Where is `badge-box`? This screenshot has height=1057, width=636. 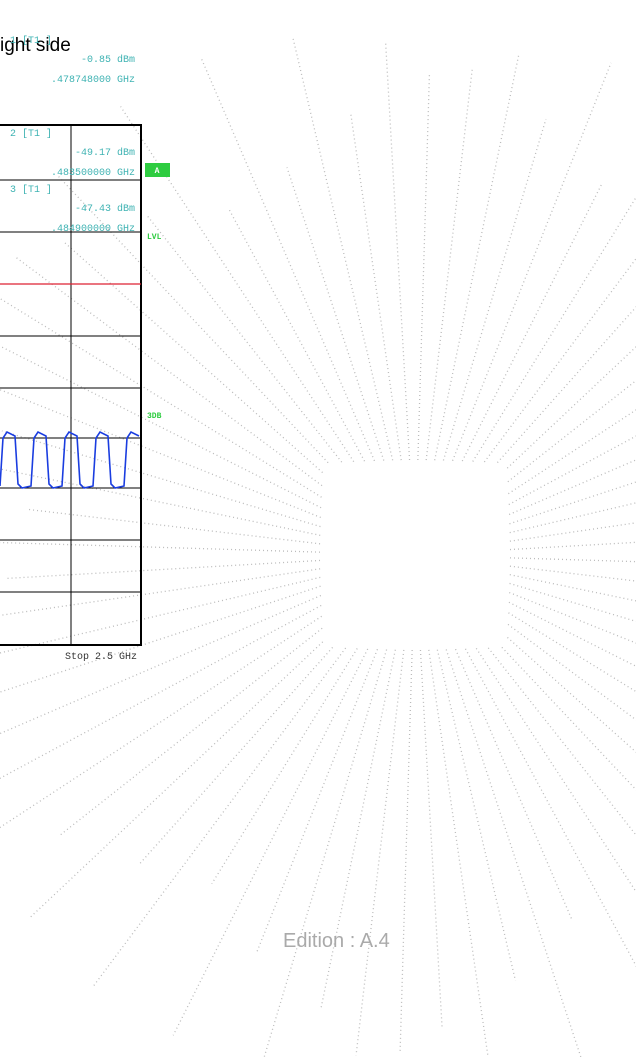
badge-box is located at coordinates (157, 170).